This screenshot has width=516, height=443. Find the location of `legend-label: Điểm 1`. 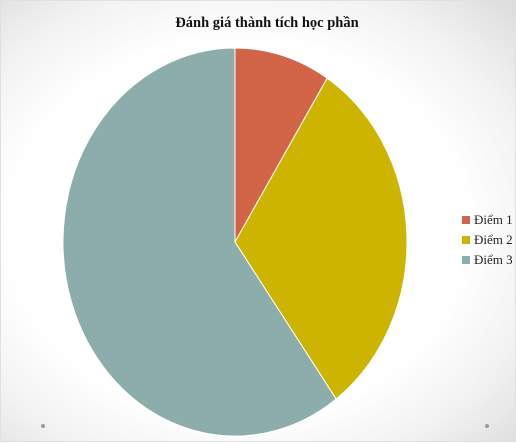

legend-label: Điểm 1 is located at coordinates (493, 219).